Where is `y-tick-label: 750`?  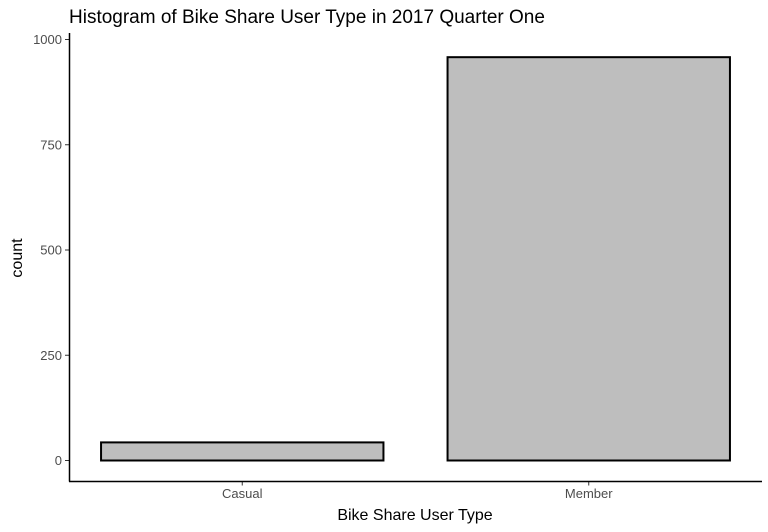 y-tick-label: 750 is located at coordinates (51, 144).